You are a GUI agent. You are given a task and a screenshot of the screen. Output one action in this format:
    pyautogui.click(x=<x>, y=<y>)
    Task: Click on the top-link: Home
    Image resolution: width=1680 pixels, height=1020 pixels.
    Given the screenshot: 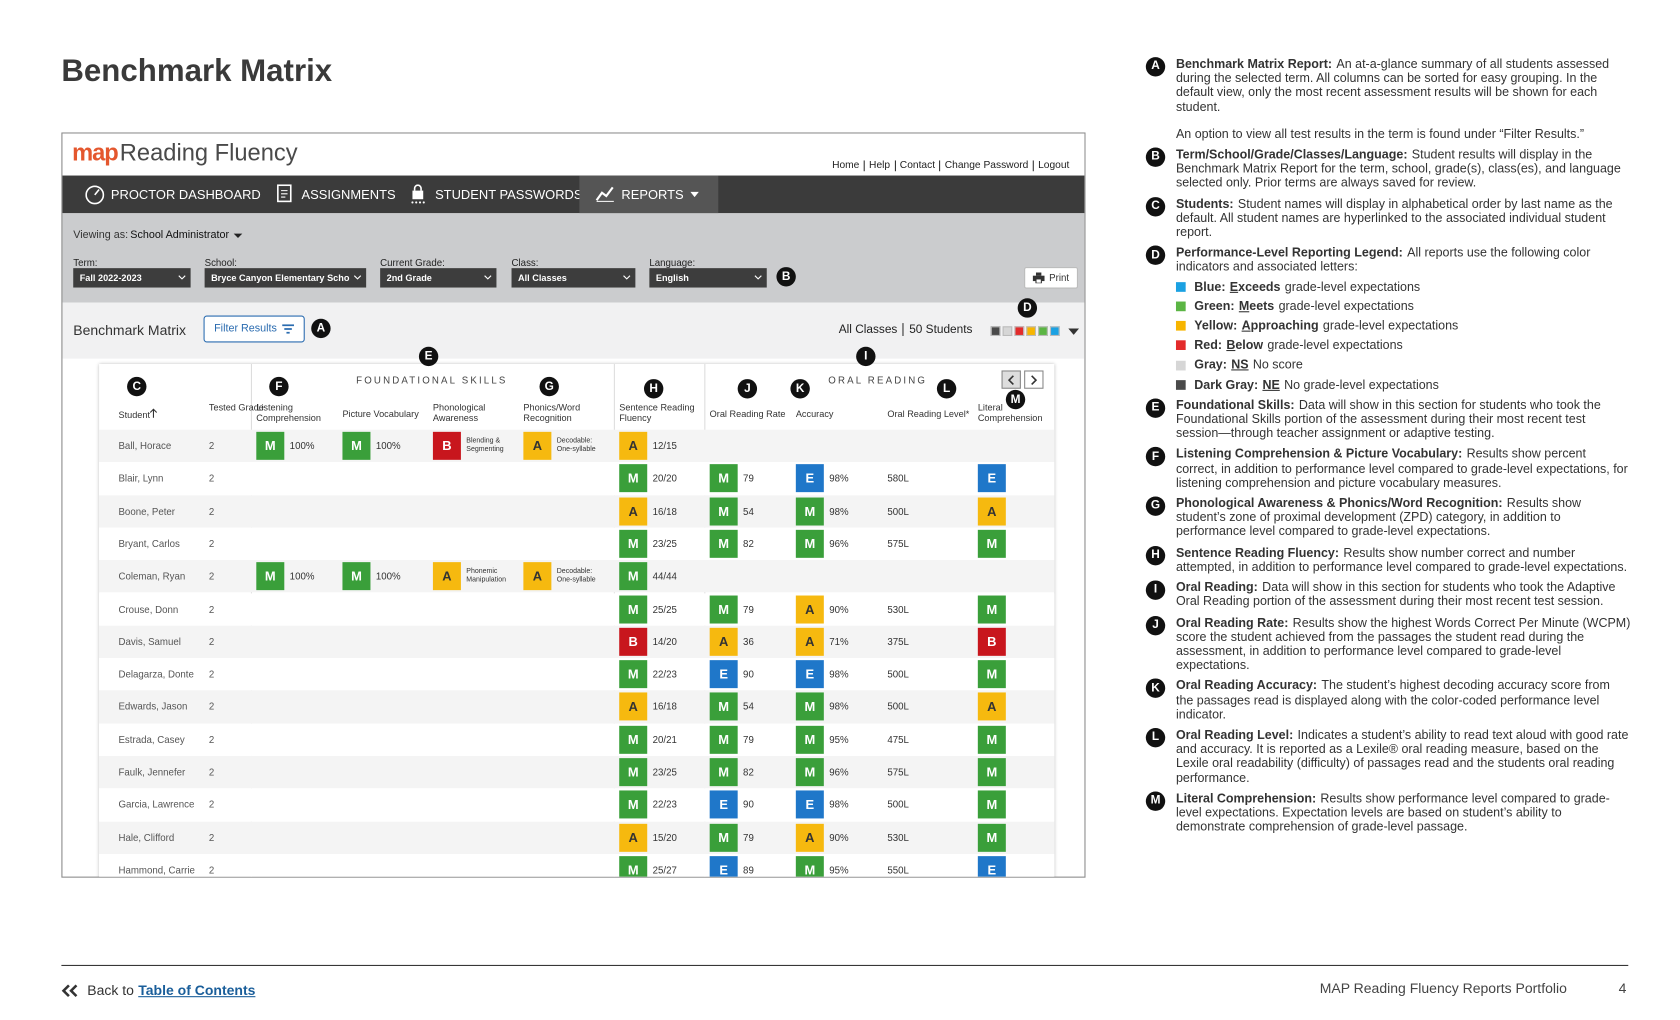 What is the action you would take?
    pyautogui.click(x=846, y=165)
    